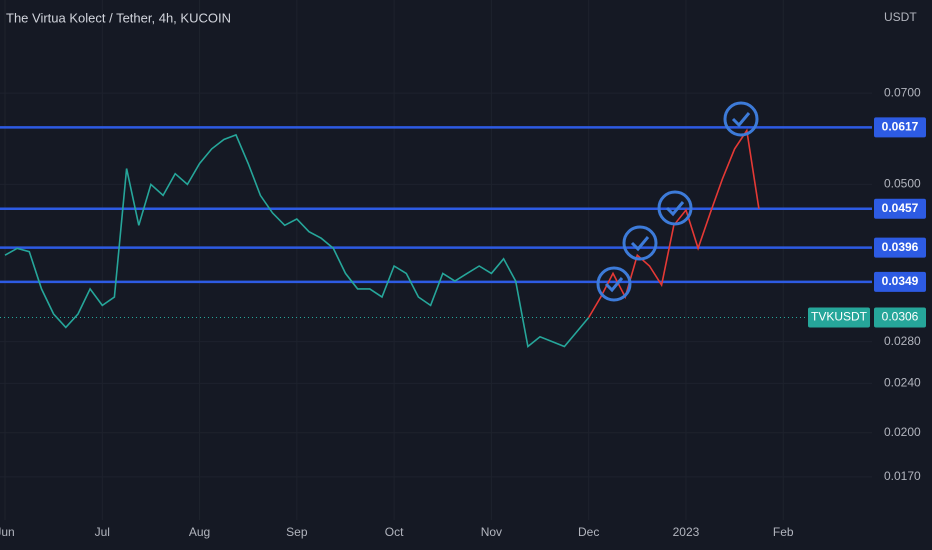 The width and height of the screenshot is (932, 550). What do you see at coordinates (902, 184) in the screenshot?
I see `y-tick-label: 0.0500` at bounding box center [902, 184].